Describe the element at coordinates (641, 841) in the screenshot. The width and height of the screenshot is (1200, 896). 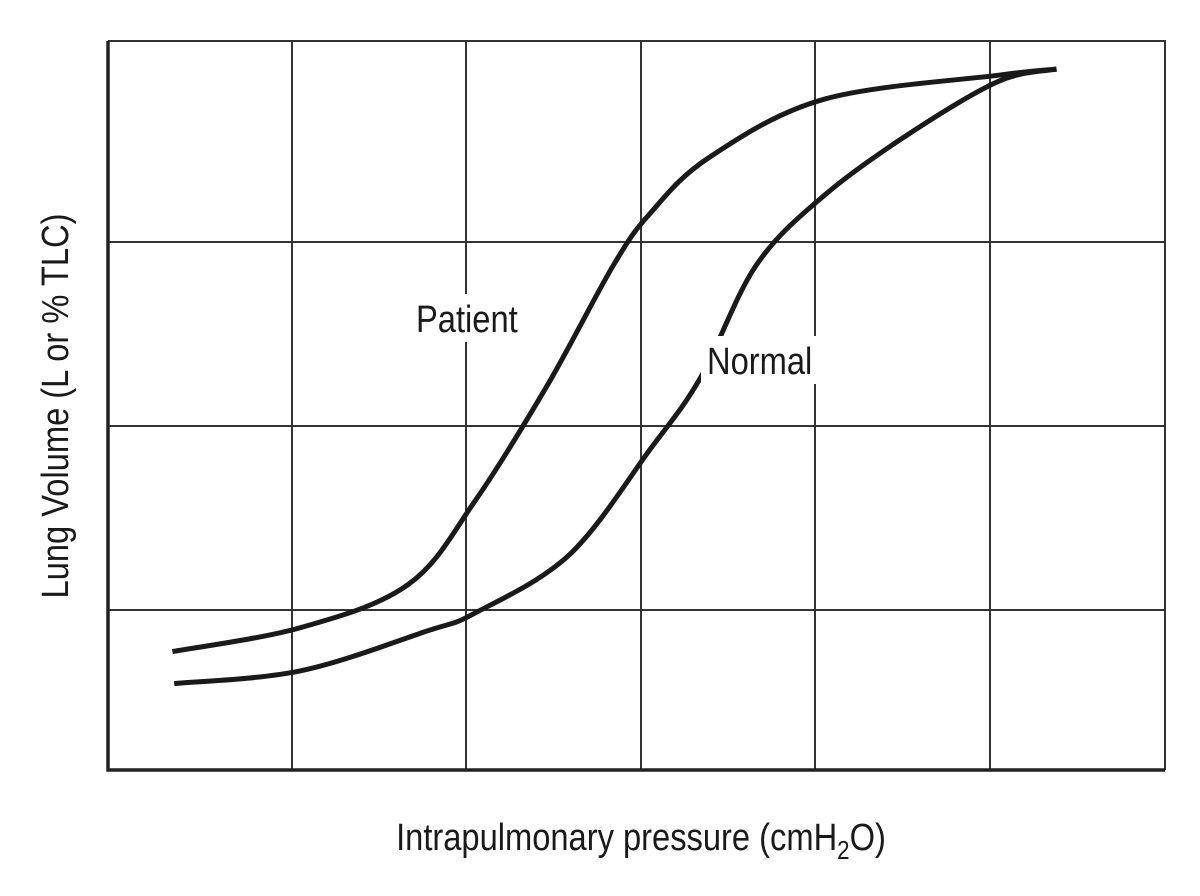
I see `x-axis-label: Intrapulmonary pressure (cmH2O)` at that location.